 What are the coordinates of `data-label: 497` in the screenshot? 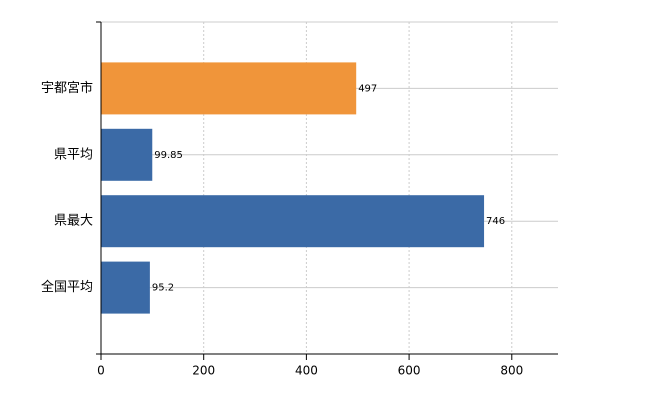 It's located at (367, 88).